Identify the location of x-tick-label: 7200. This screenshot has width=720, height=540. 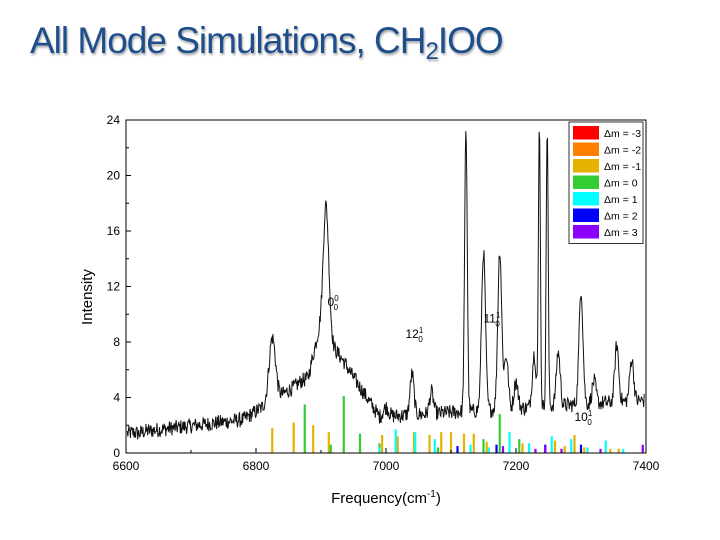
(516, 466).